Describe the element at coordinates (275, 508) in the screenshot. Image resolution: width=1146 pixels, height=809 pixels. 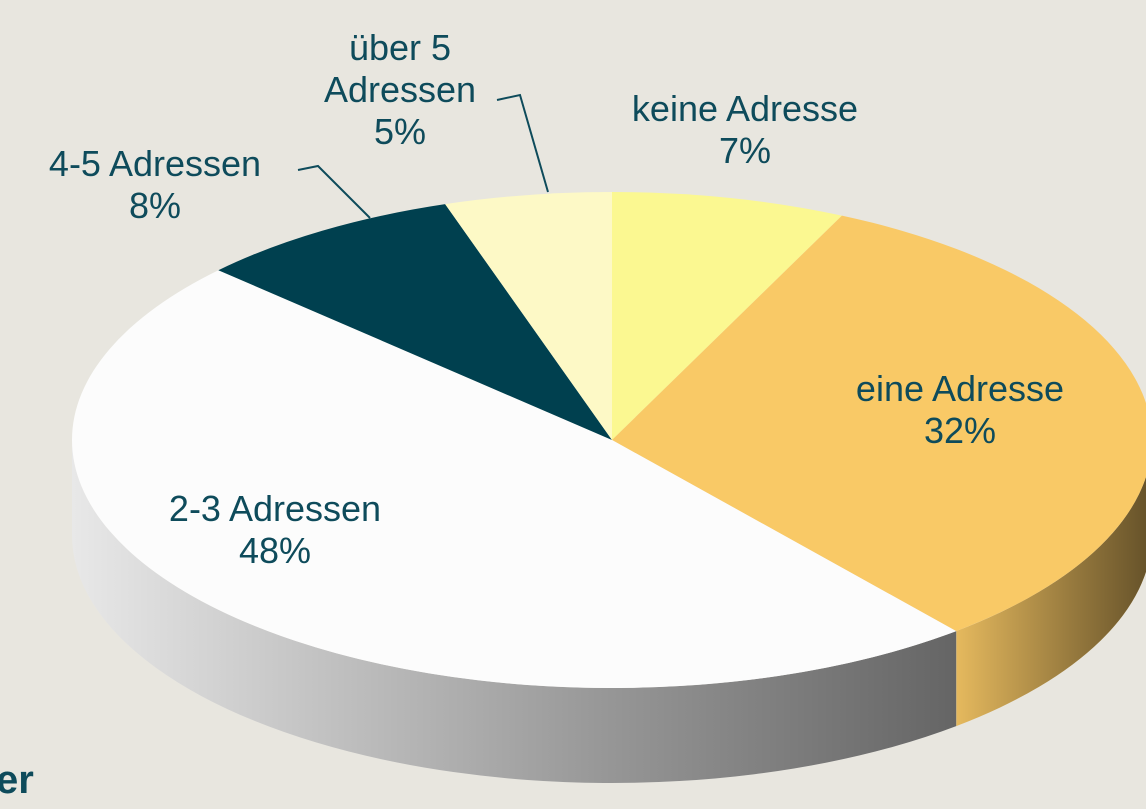
I see `slice-category: 2-3 Adressen` at that location.